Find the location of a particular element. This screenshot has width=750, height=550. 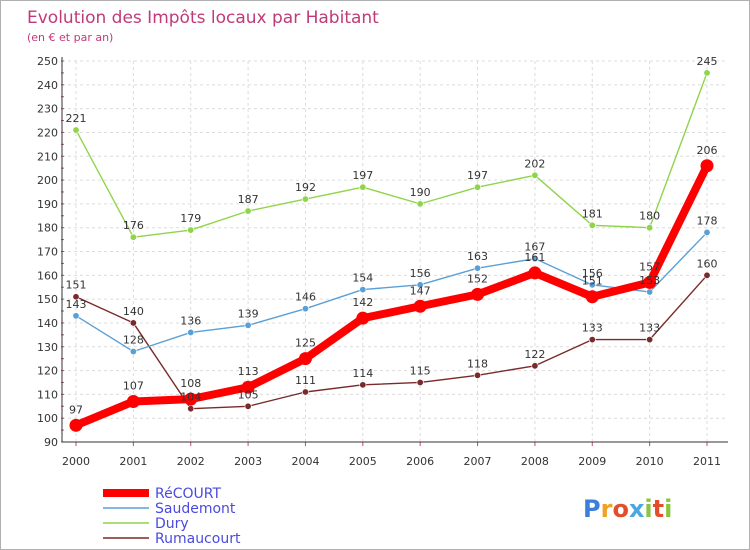

y-tick-label: 160 is located at coordinates (47, 275).